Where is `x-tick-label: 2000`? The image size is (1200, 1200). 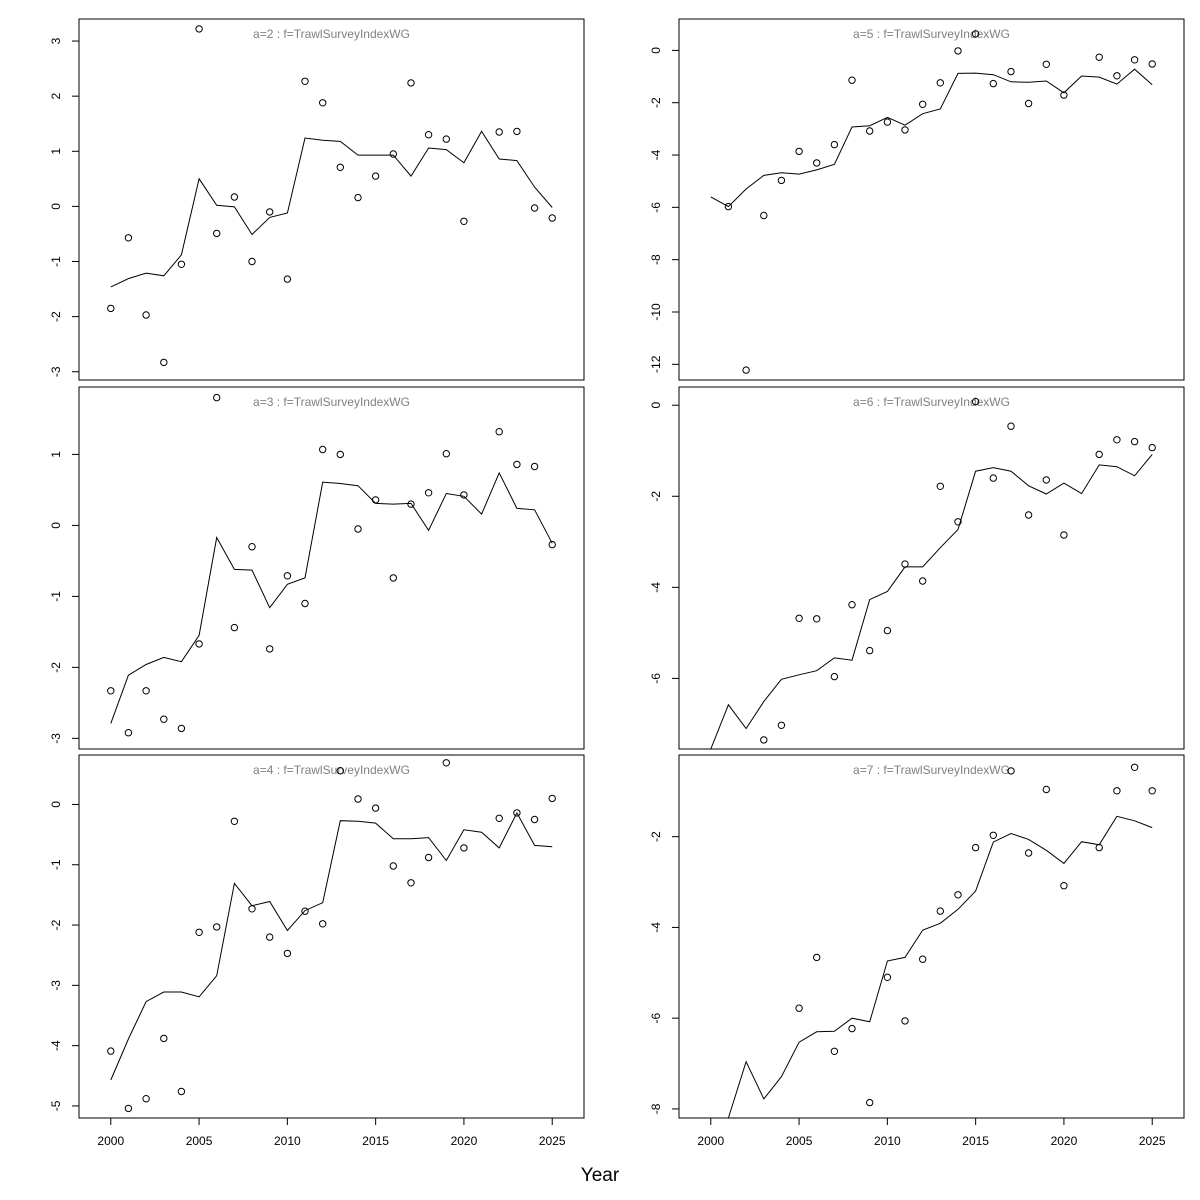
x-tick-label: 2000 is located at coordinates (110, 1141).